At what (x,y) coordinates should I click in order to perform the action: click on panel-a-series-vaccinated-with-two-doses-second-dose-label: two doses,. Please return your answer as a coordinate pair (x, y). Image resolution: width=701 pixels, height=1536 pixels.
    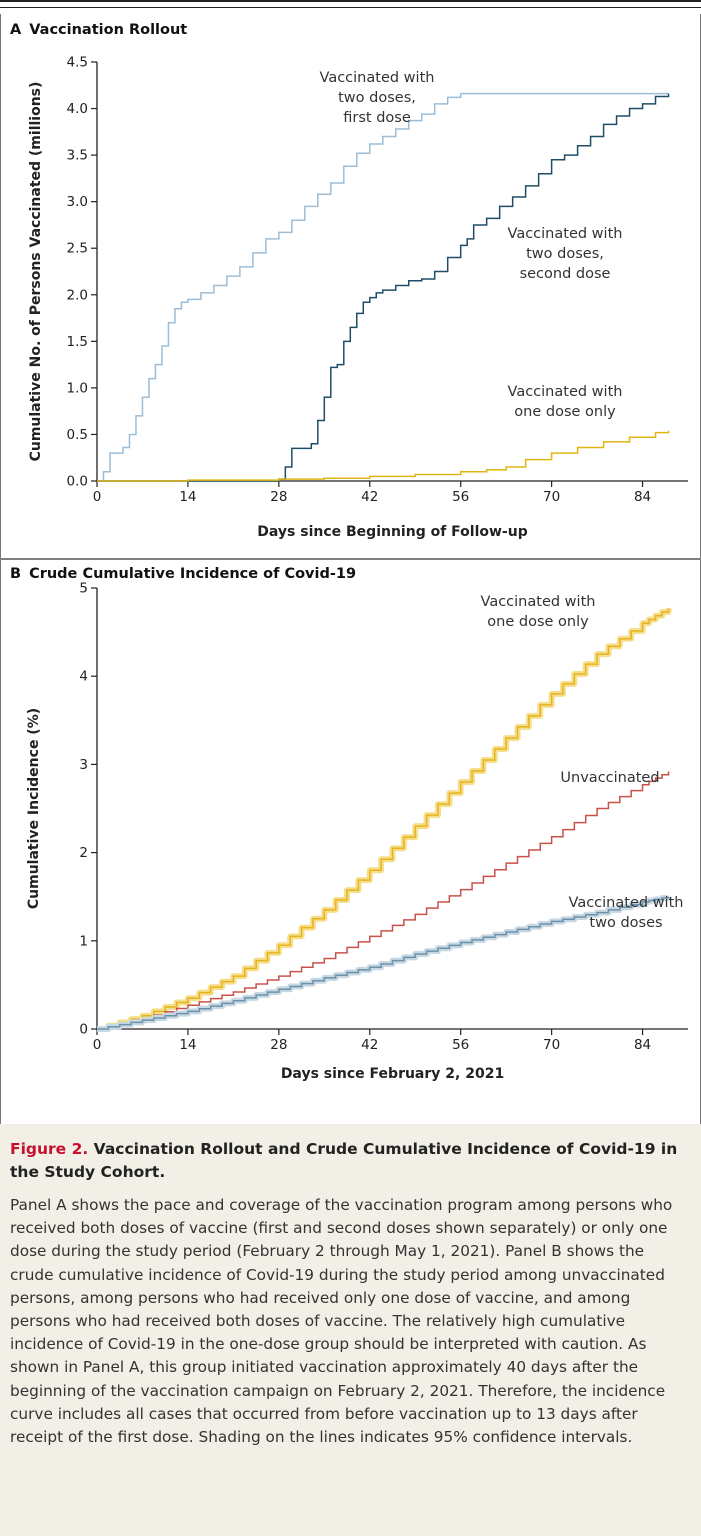
    Looking at the image, I should click on (565, 254).